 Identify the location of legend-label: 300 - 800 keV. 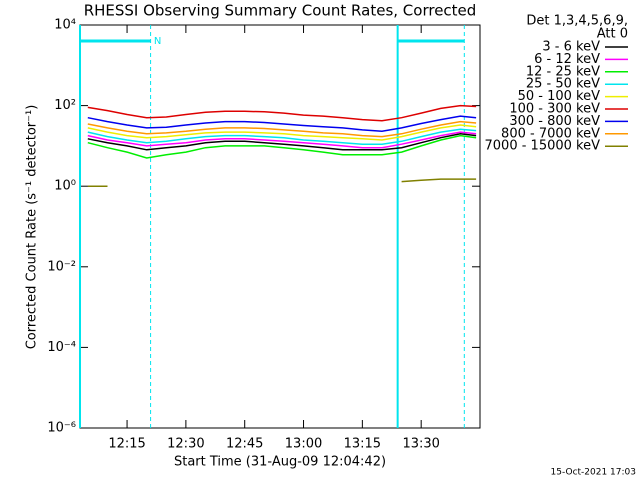
(554, 121).